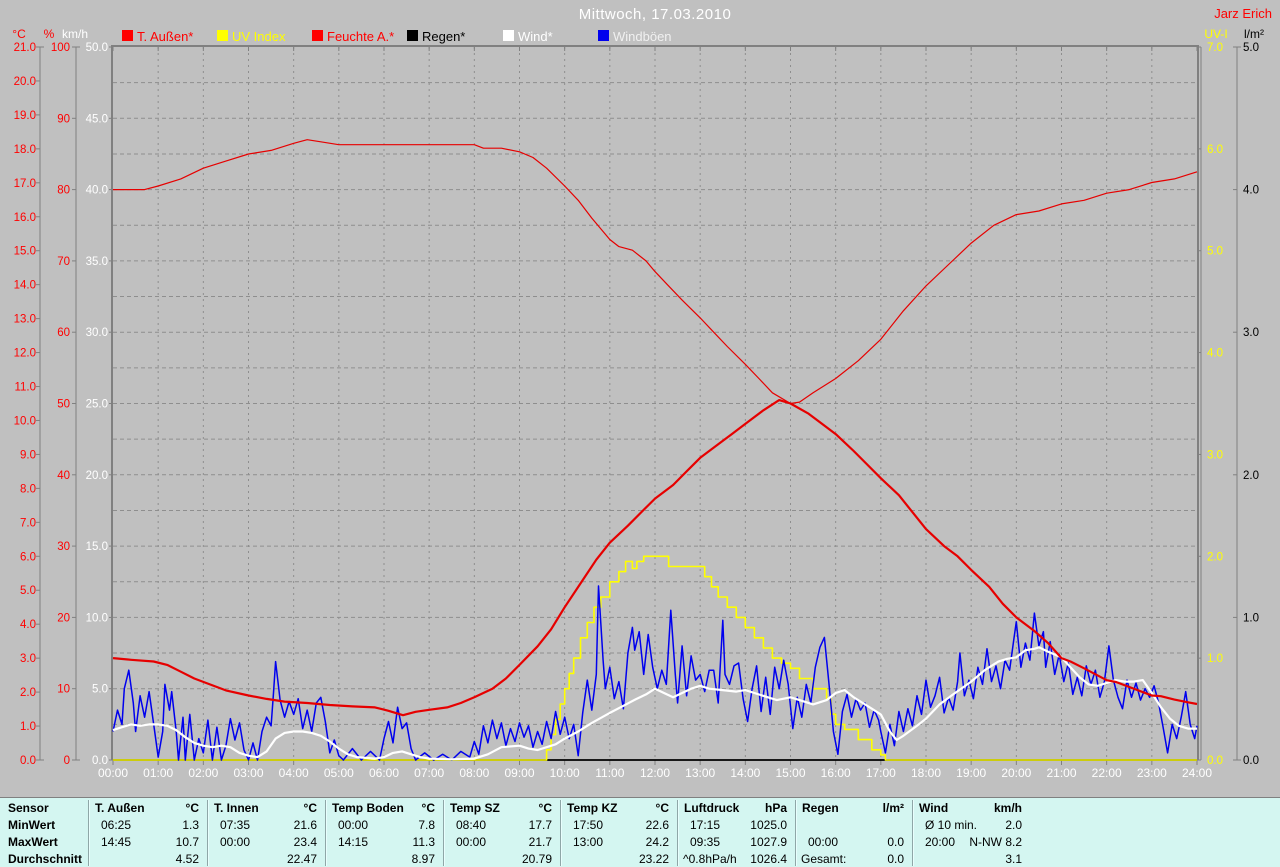  I want to click on axis-tick-label: 20.0, so click(25, 82).